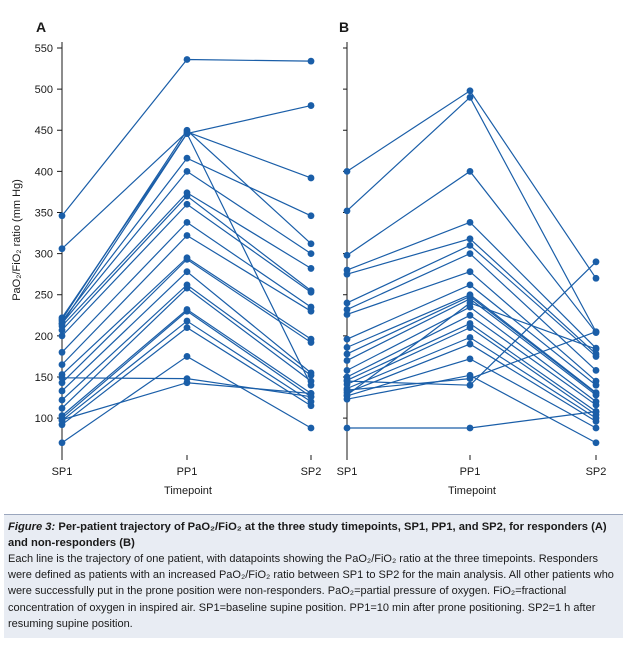  I want to click on patient-point-b-17-pp1, so click(470, 337).